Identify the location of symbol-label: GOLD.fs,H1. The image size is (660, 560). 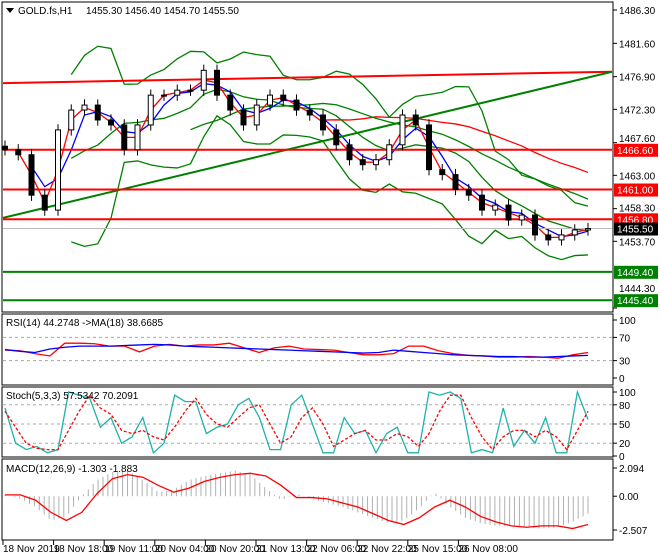
(45, 11).